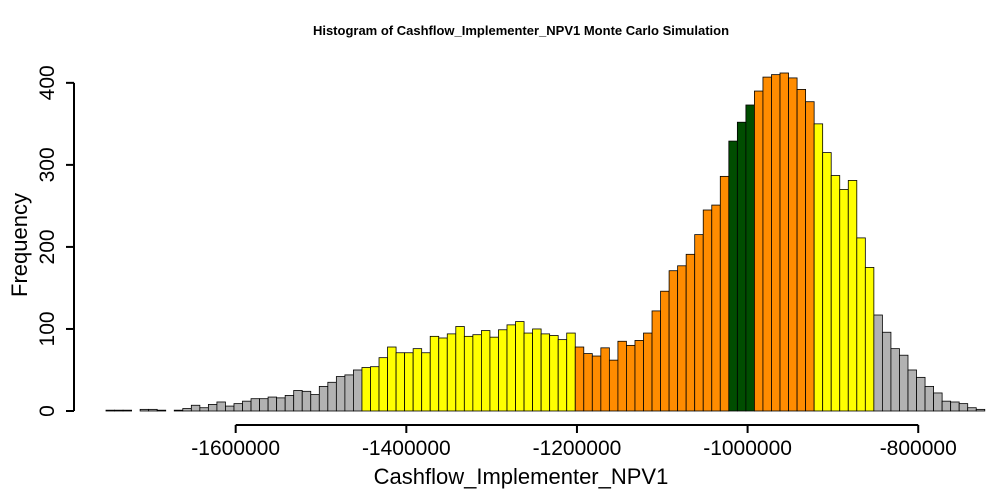 The height and width of the screenshot is (500, 1000). Describe the element at coordinates (918, 448) in the screenshot. I see `x-tick-label: -800000` at that location.